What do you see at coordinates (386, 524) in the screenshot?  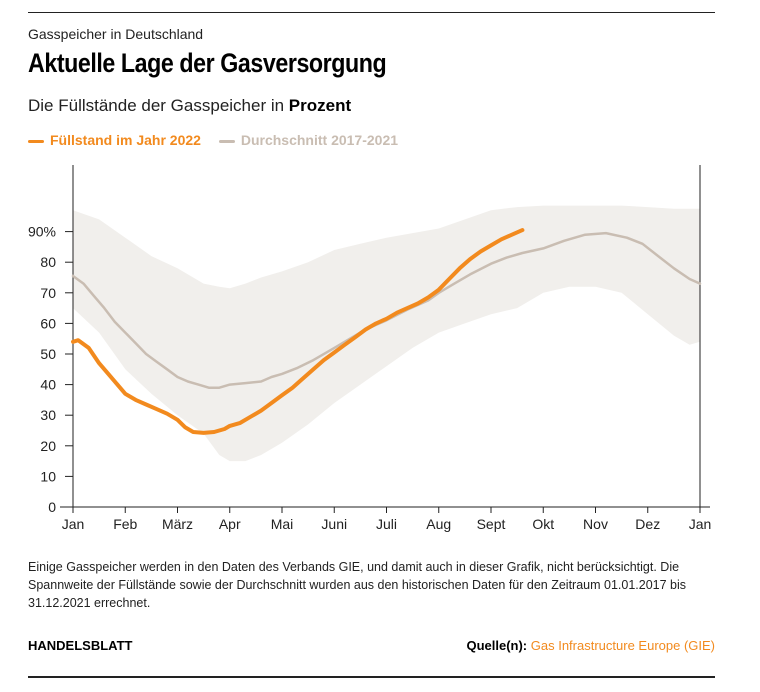 I see `x-tick-label: Juli` at bounding box center [386, 524].